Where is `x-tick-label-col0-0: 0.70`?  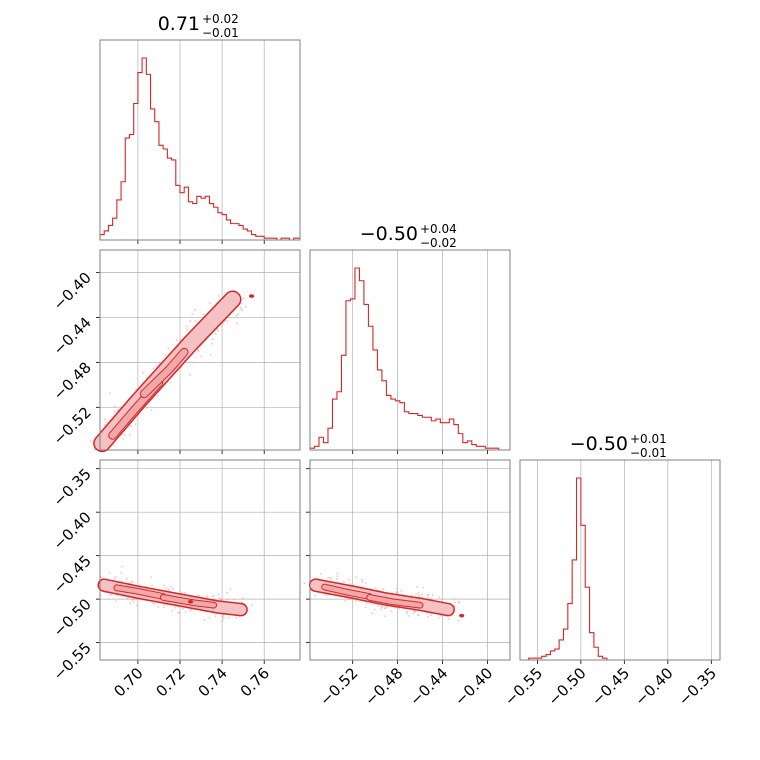
x-tick-label-col0-0: 0.70 is located at coordinates (128, 682).